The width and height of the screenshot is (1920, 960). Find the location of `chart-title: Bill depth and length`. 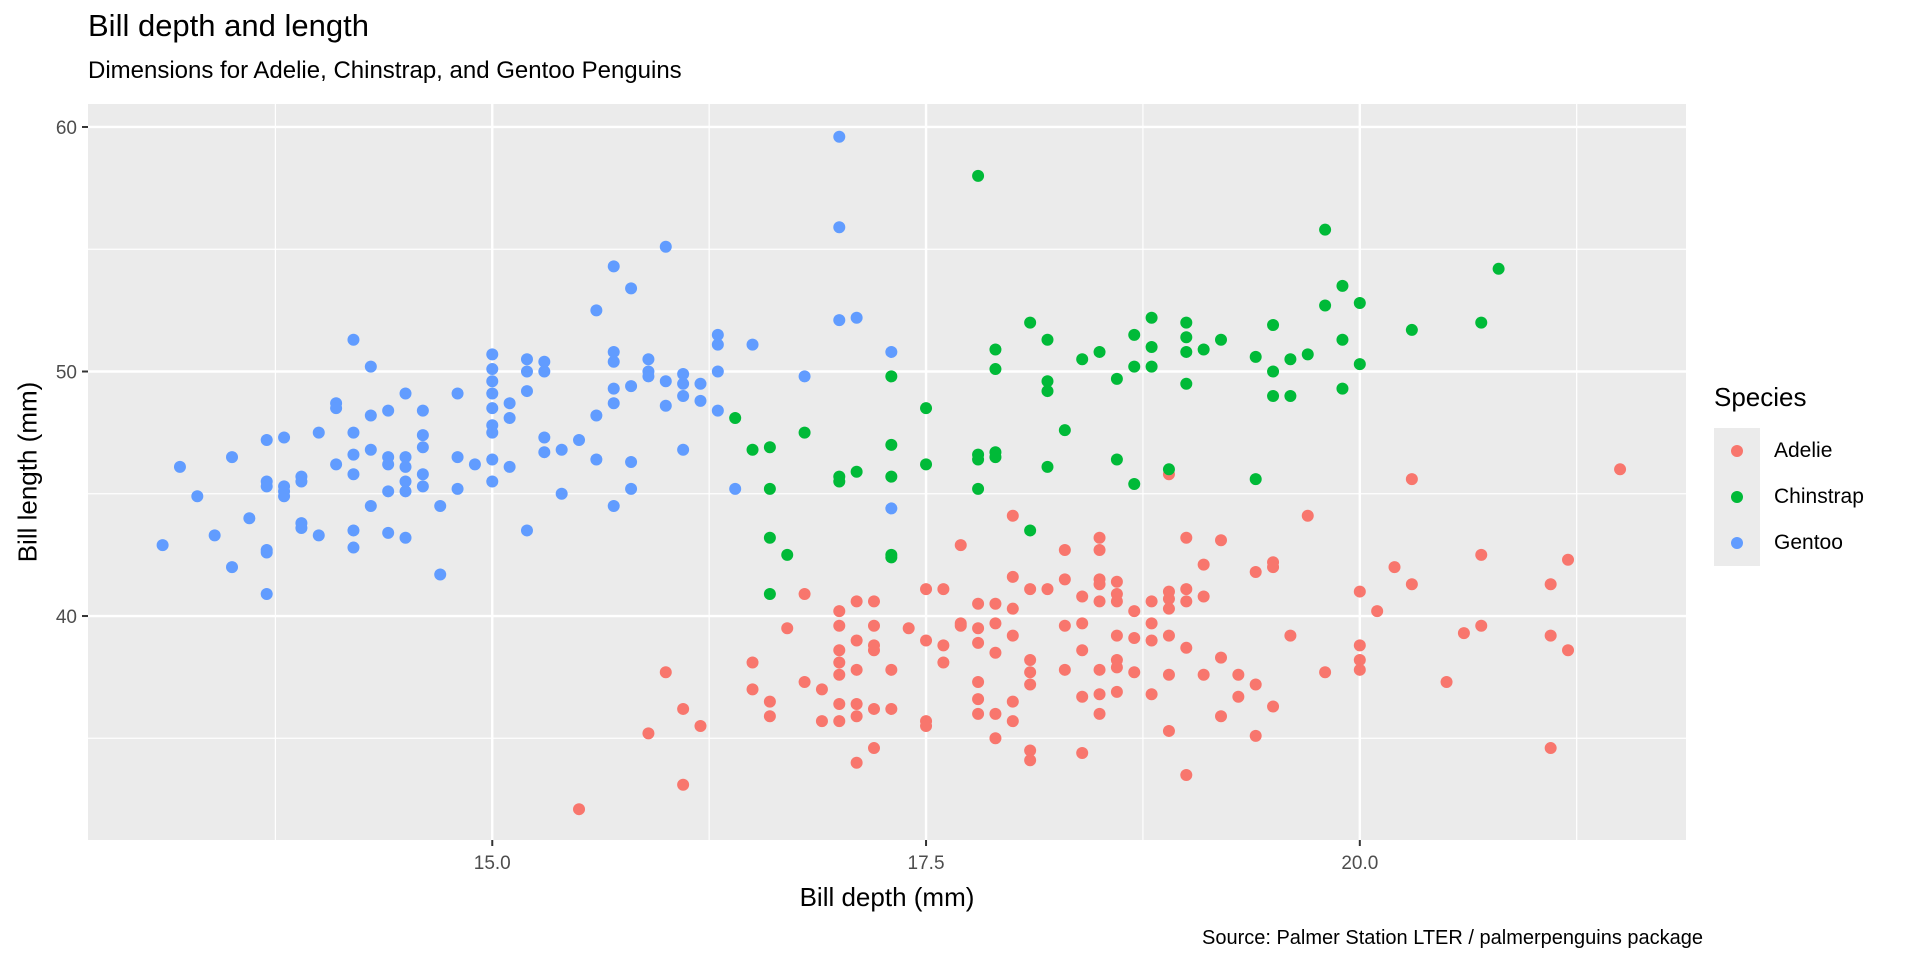

chart-title: Bill depth and length is located at coordinates (228, 25).